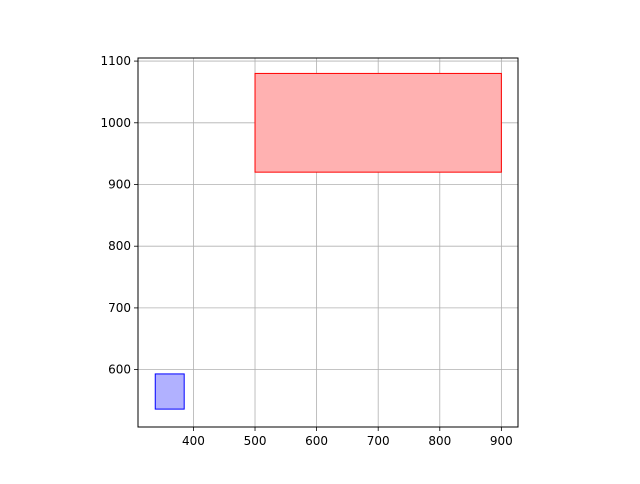 This screenshot has height=484, width=640. Describe the element at coordinates (501, 441) in the screenshot. I see `x-tick-label: 900` at that location.